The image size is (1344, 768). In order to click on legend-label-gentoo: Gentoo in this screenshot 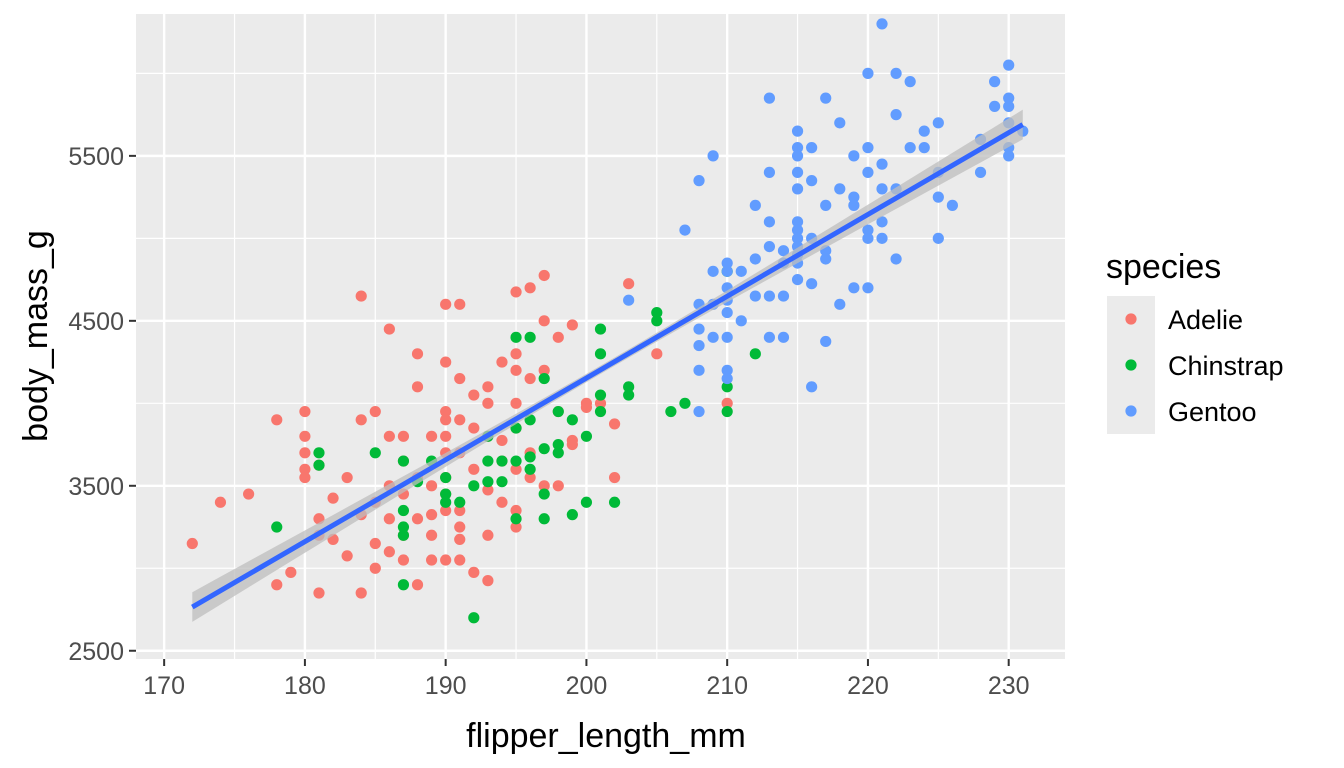, I will do `click(1212, 412)`.